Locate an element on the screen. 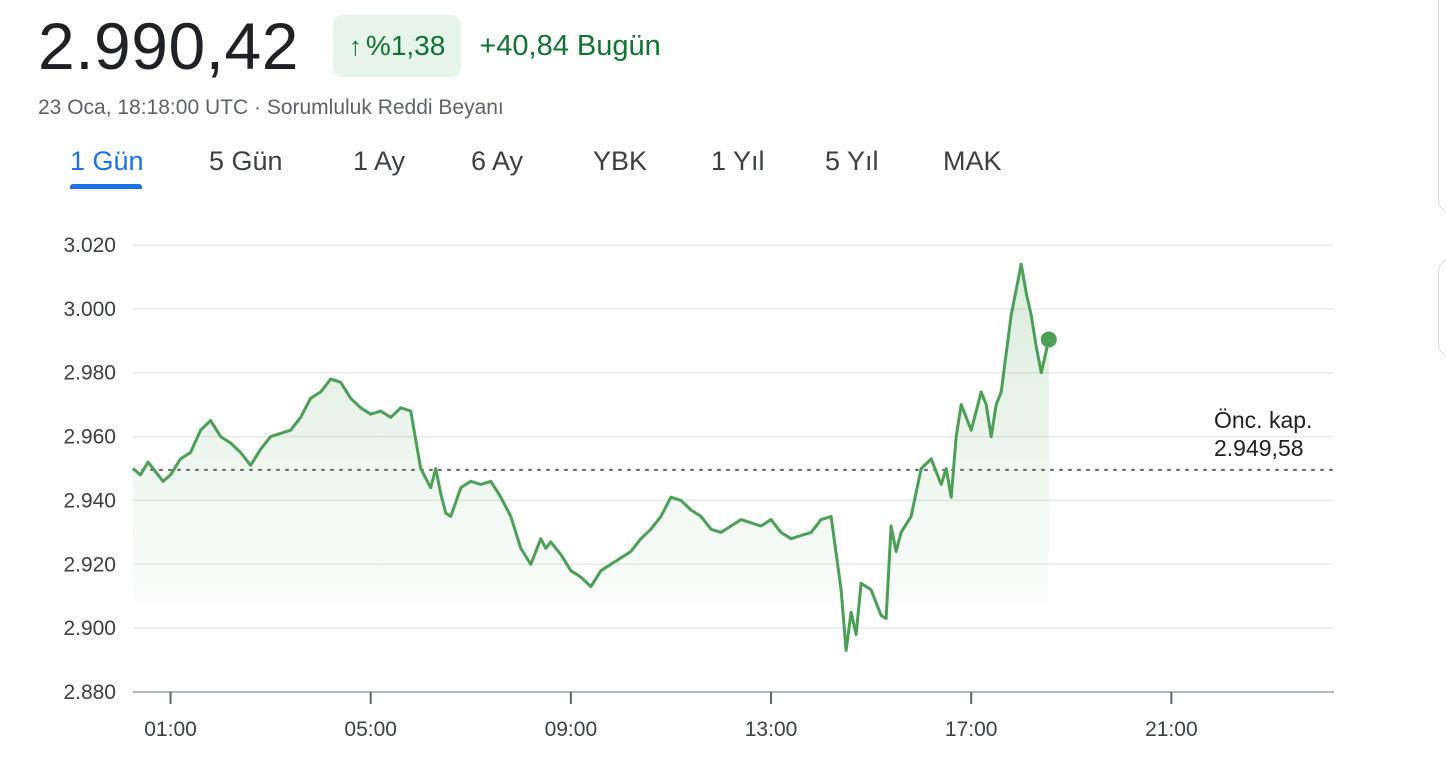 The height and width of the screenshot is (768, 1446). active-tab-indicator is located at coordinates (106, 186).